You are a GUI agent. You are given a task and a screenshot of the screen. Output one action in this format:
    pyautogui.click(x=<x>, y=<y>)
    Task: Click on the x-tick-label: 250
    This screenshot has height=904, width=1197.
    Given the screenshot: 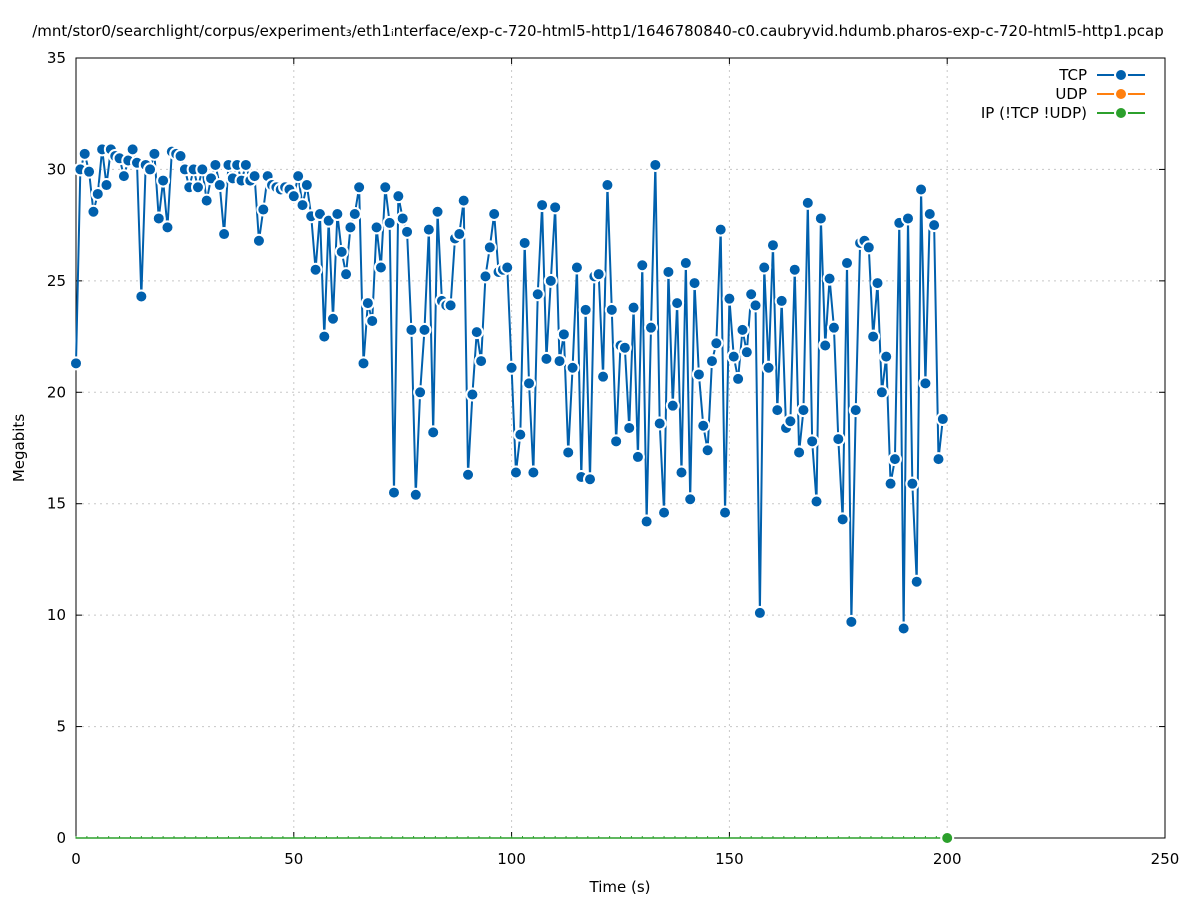 What is the action you would take?
    pyautogui.click(x=1165, y=859)
    